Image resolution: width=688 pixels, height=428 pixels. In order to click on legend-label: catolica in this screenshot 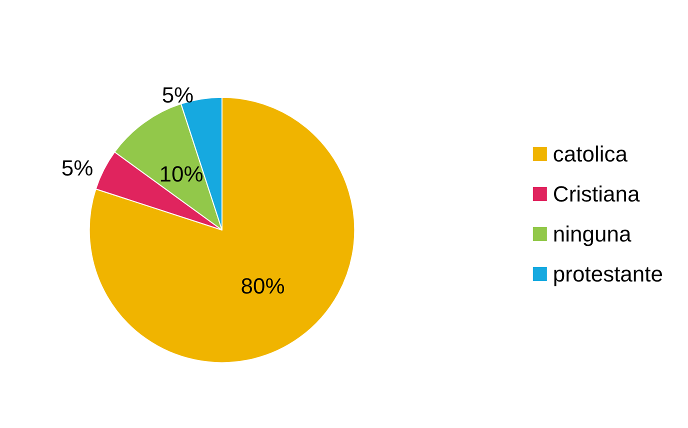, I will do `click(590, 154)`.